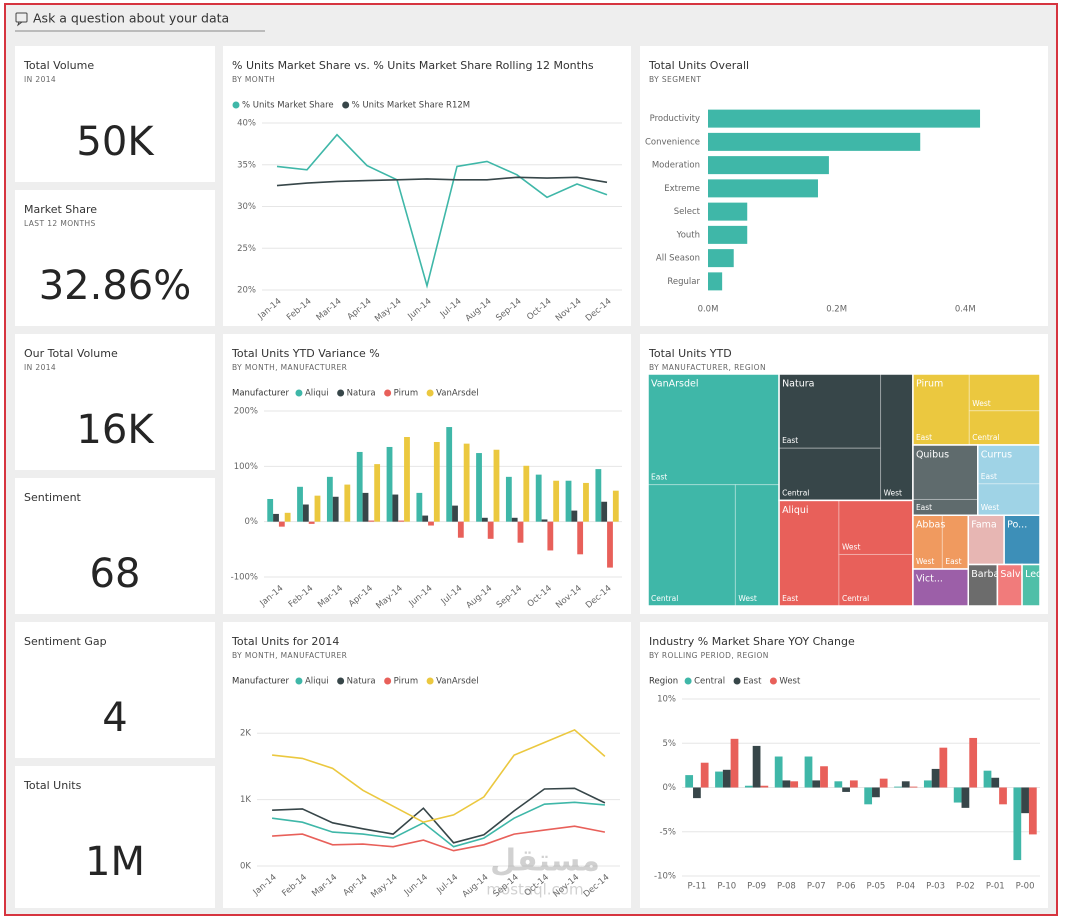 The image size is (1067, 921). I want to click on chart-subtitle: BY MANUFACTURER, REGION, so click(707, 367).